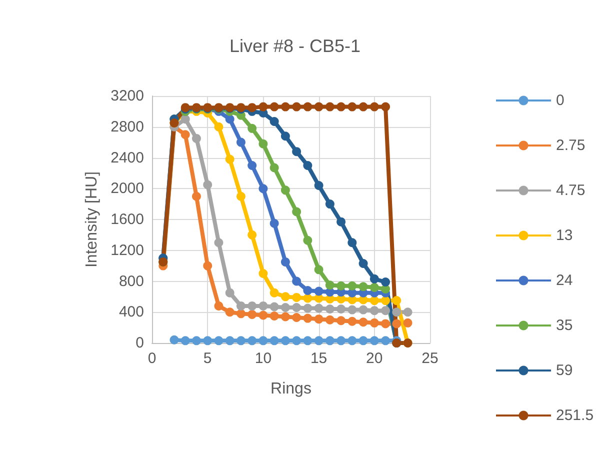  I want to click on x-tick-label: 15, so click(319, 358).